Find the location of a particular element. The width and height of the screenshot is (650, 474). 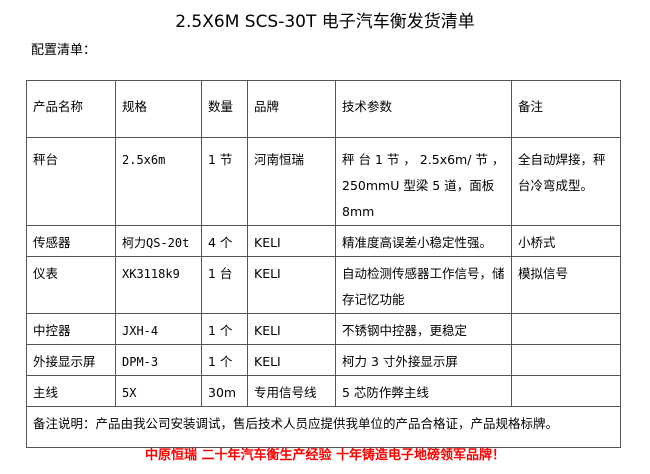

header-cell: 规格 is located at coordinates (158, 109).